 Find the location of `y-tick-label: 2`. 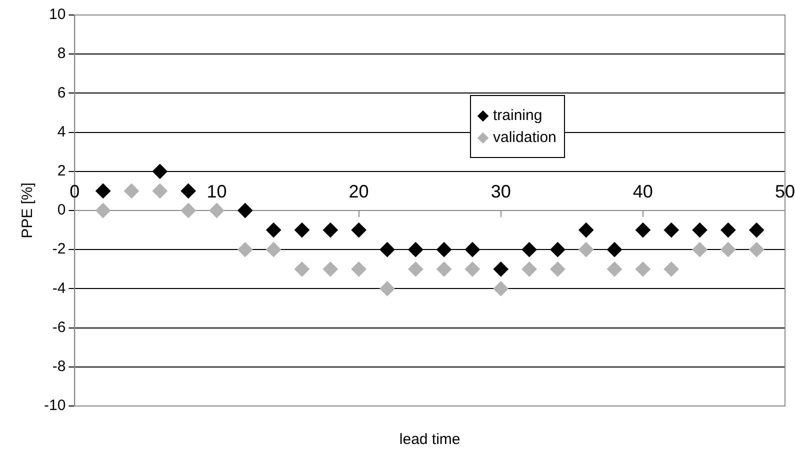

y-tick-label: 2 is located at coordinates (61, 171).